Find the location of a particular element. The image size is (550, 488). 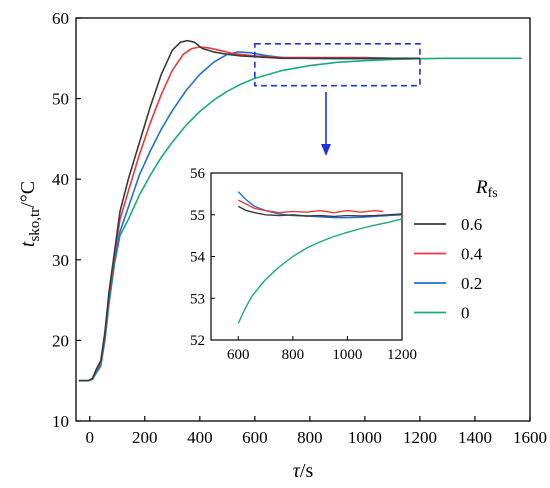

inset-x-tick-label: 600 is located at coordinates (238, 355).